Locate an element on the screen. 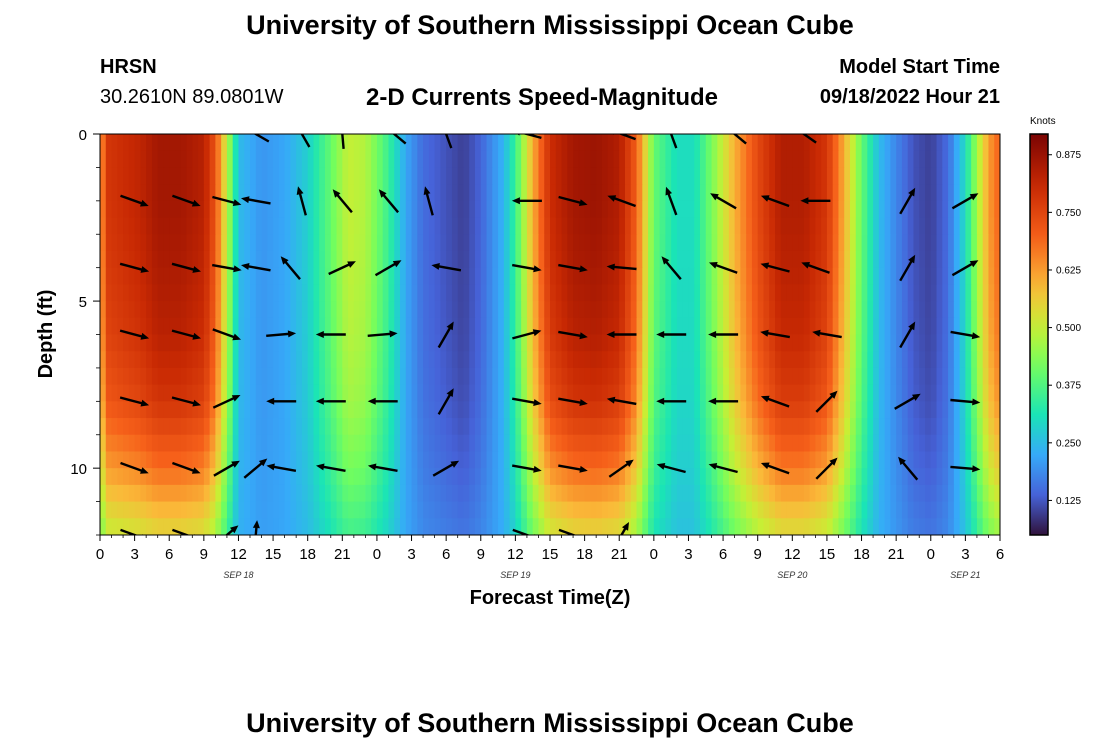 This screenshot has height=750, width=1100. x-tick-label: 21 is located at coordinates (619, 554).